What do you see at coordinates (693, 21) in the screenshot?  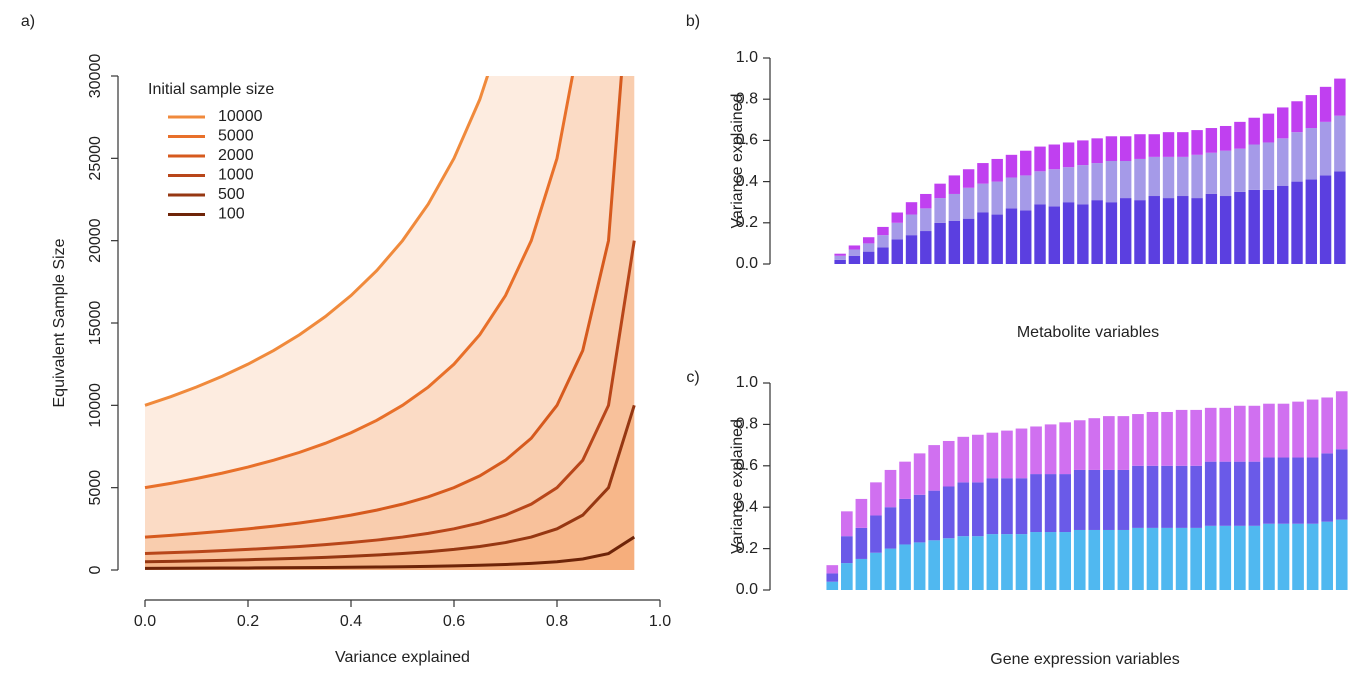 I see `panel-label: b)` at bounding box center [693, 21].